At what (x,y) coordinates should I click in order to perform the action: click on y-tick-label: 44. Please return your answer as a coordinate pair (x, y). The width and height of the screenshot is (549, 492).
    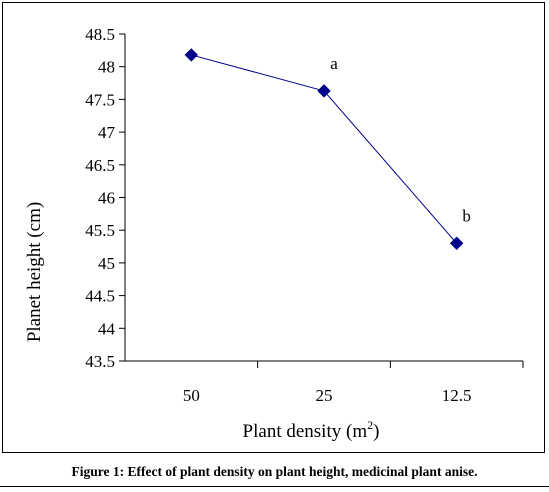
    Looking at the image, I should click on (107, 328).